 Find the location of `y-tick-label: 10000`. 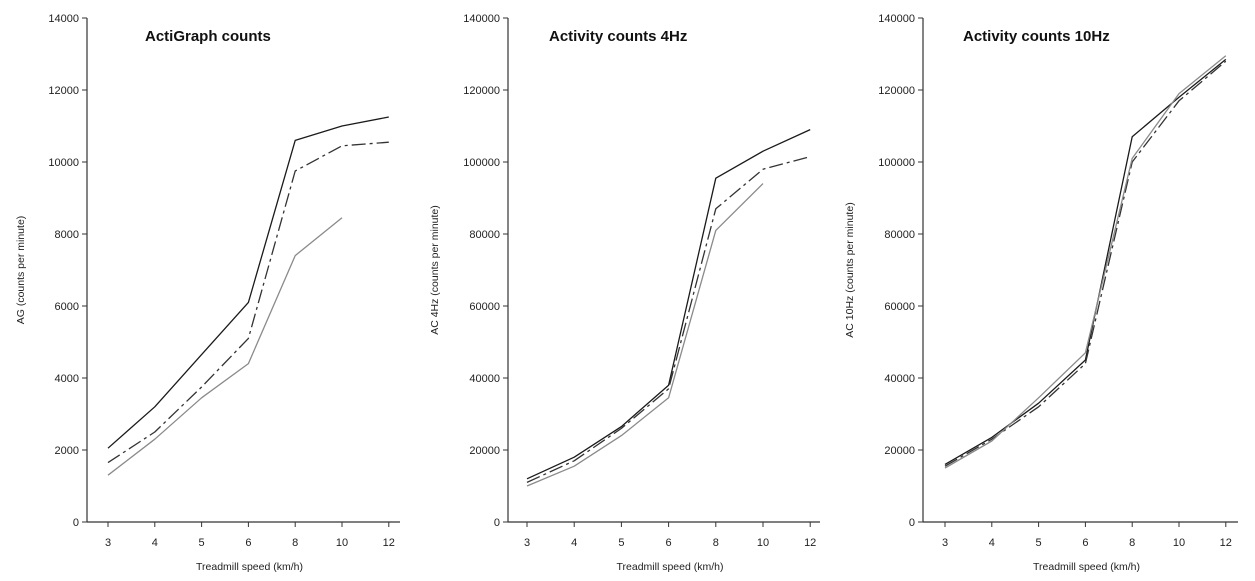

y-tick-label: 10000 is located at coordinates (63, 163).